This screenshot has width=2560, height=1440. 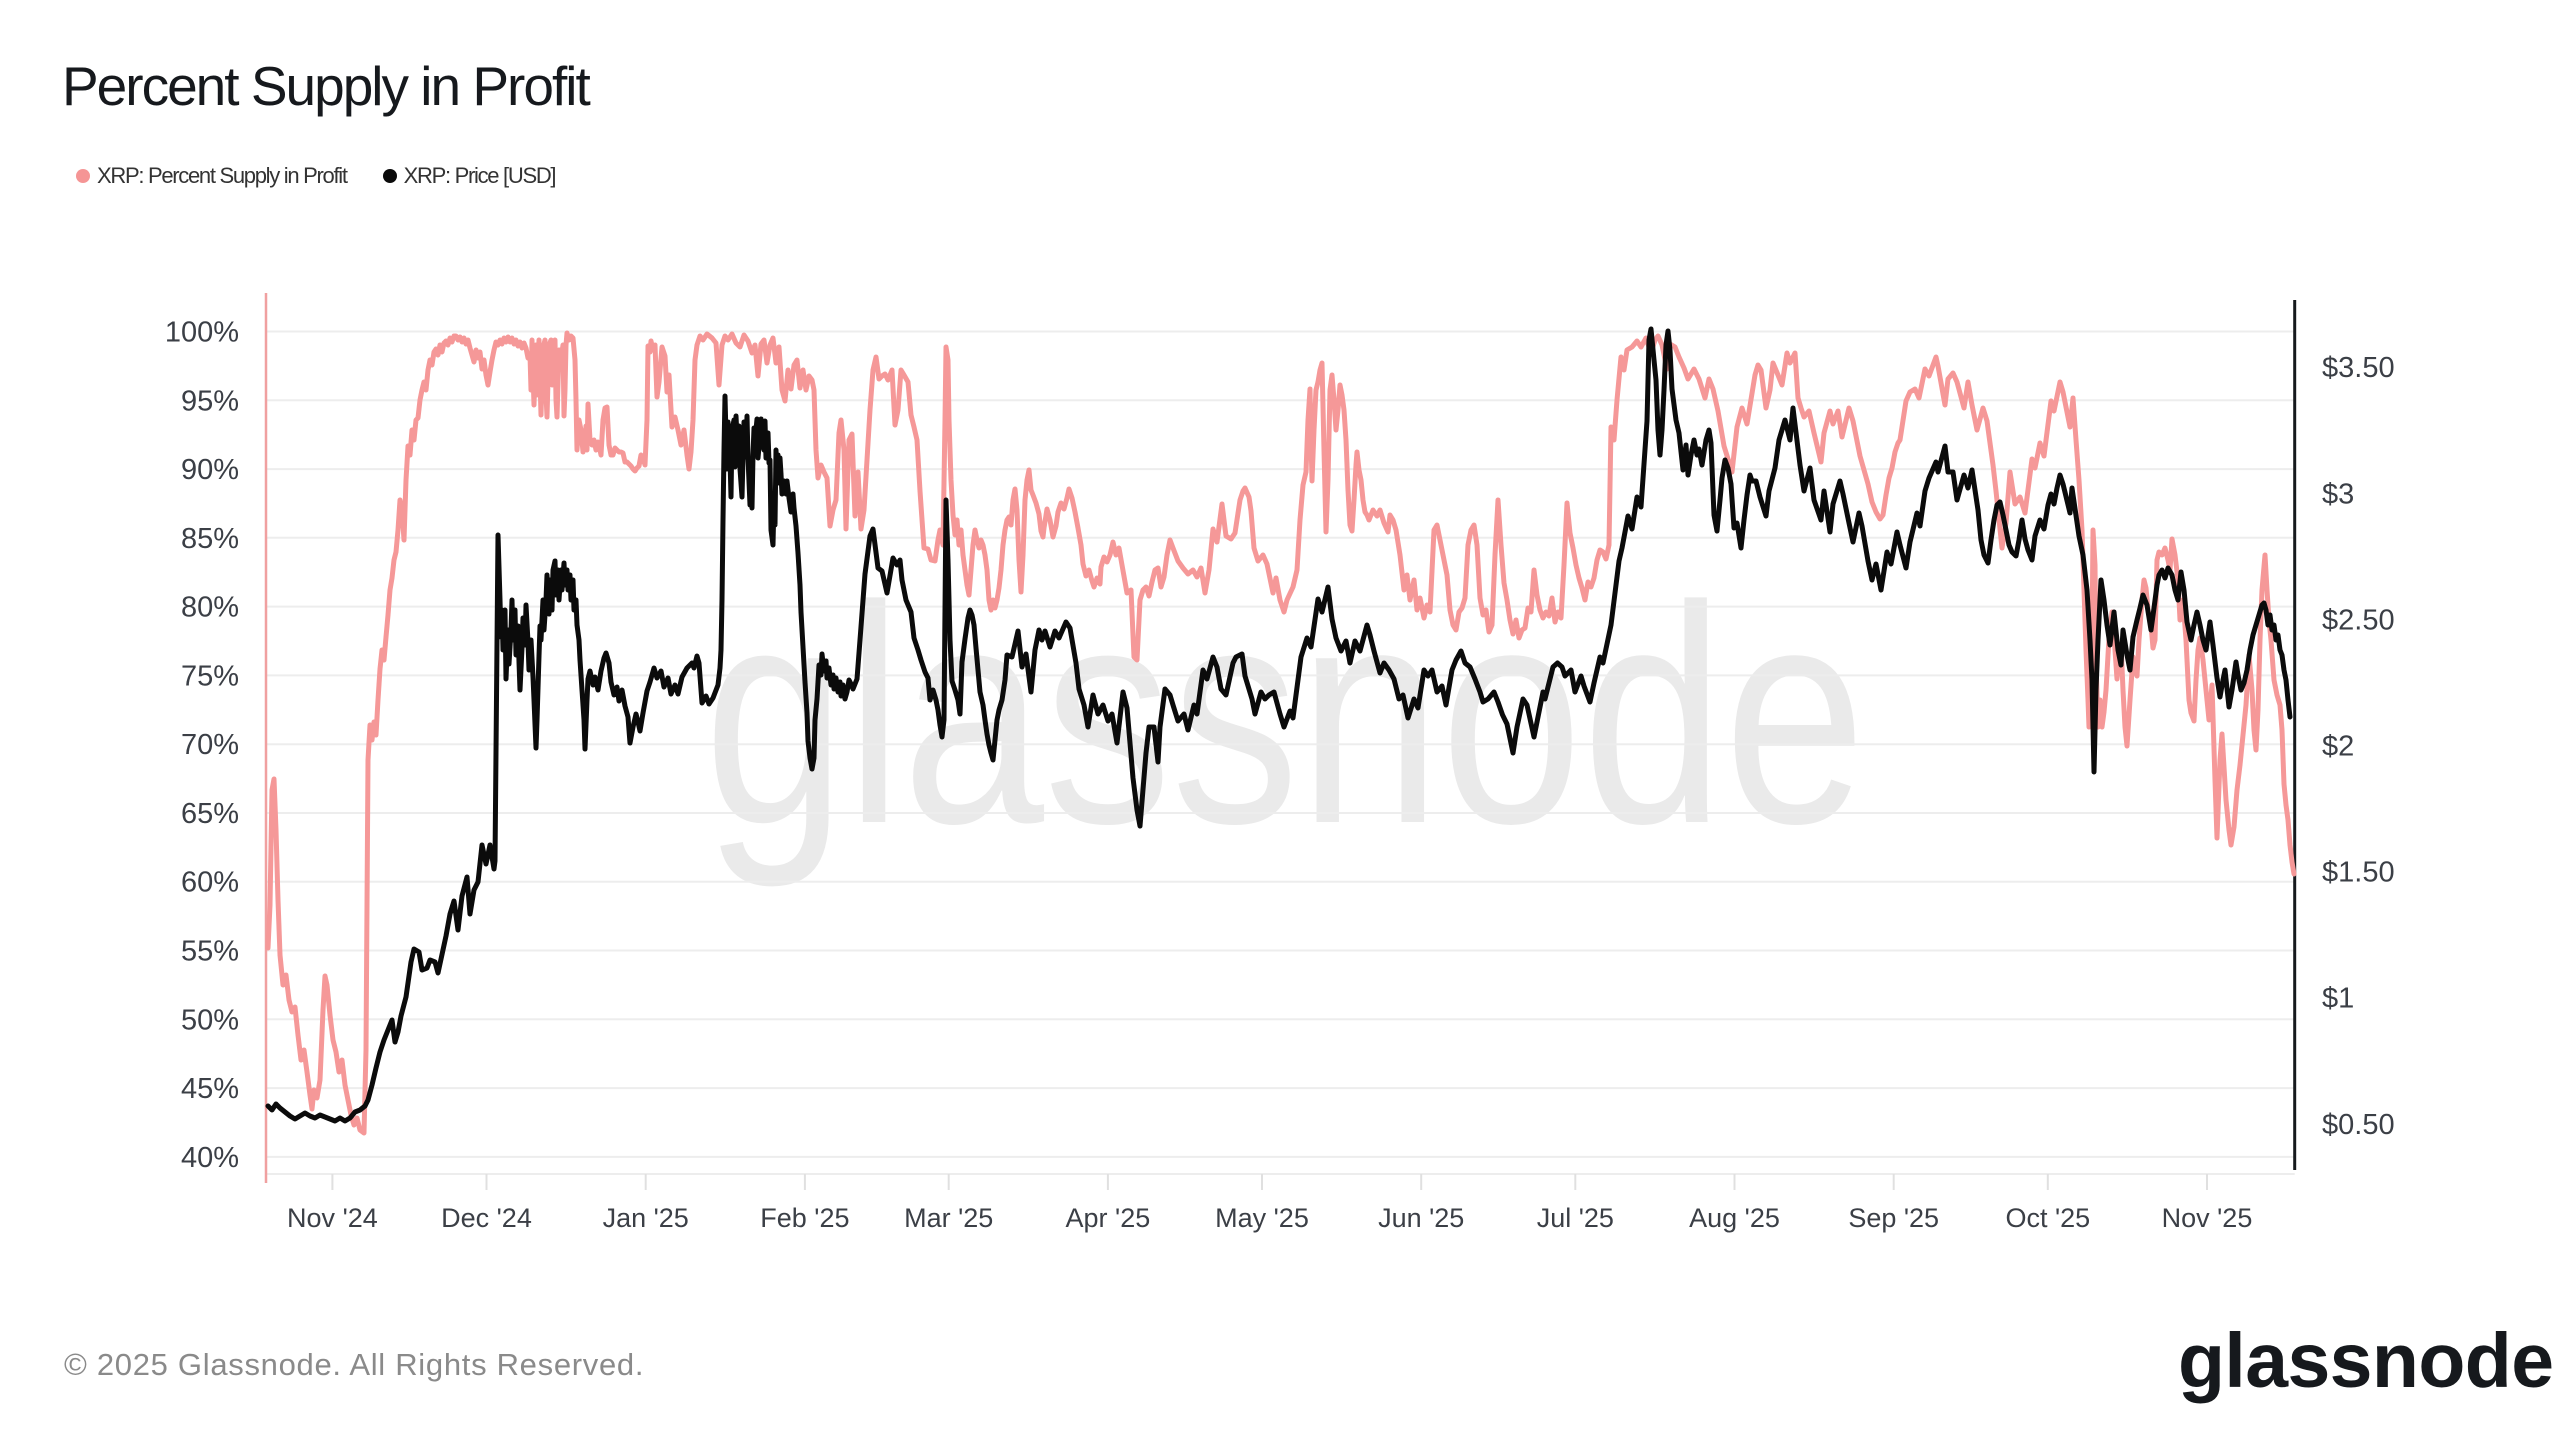 What do you see at coordinates (210, 1089) in the screenshot?
I see `svg-text: 45%` at bounding box center [210, 1089].